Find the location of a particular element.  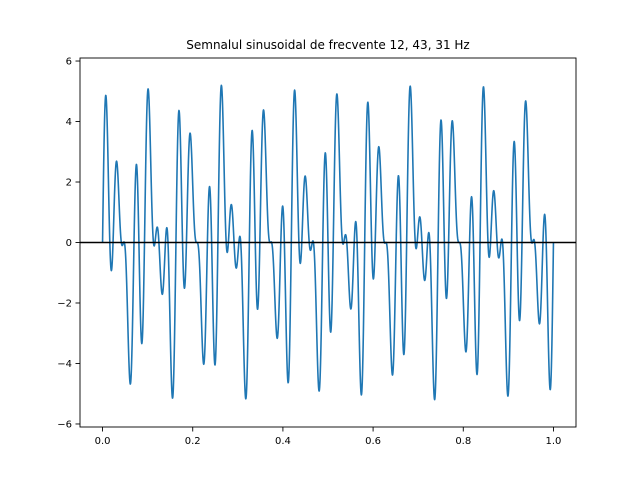

y-tick-label: −2 is located at coordinates (64, 303).